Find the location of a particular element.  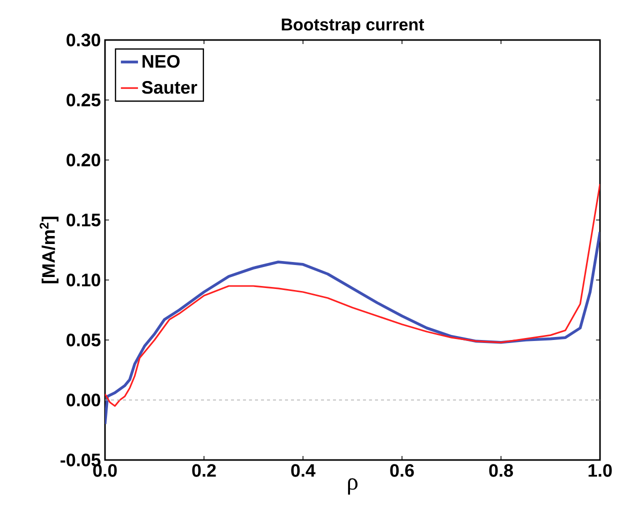

x-tick-label: 0.6 is located at coordinates (402, 470).